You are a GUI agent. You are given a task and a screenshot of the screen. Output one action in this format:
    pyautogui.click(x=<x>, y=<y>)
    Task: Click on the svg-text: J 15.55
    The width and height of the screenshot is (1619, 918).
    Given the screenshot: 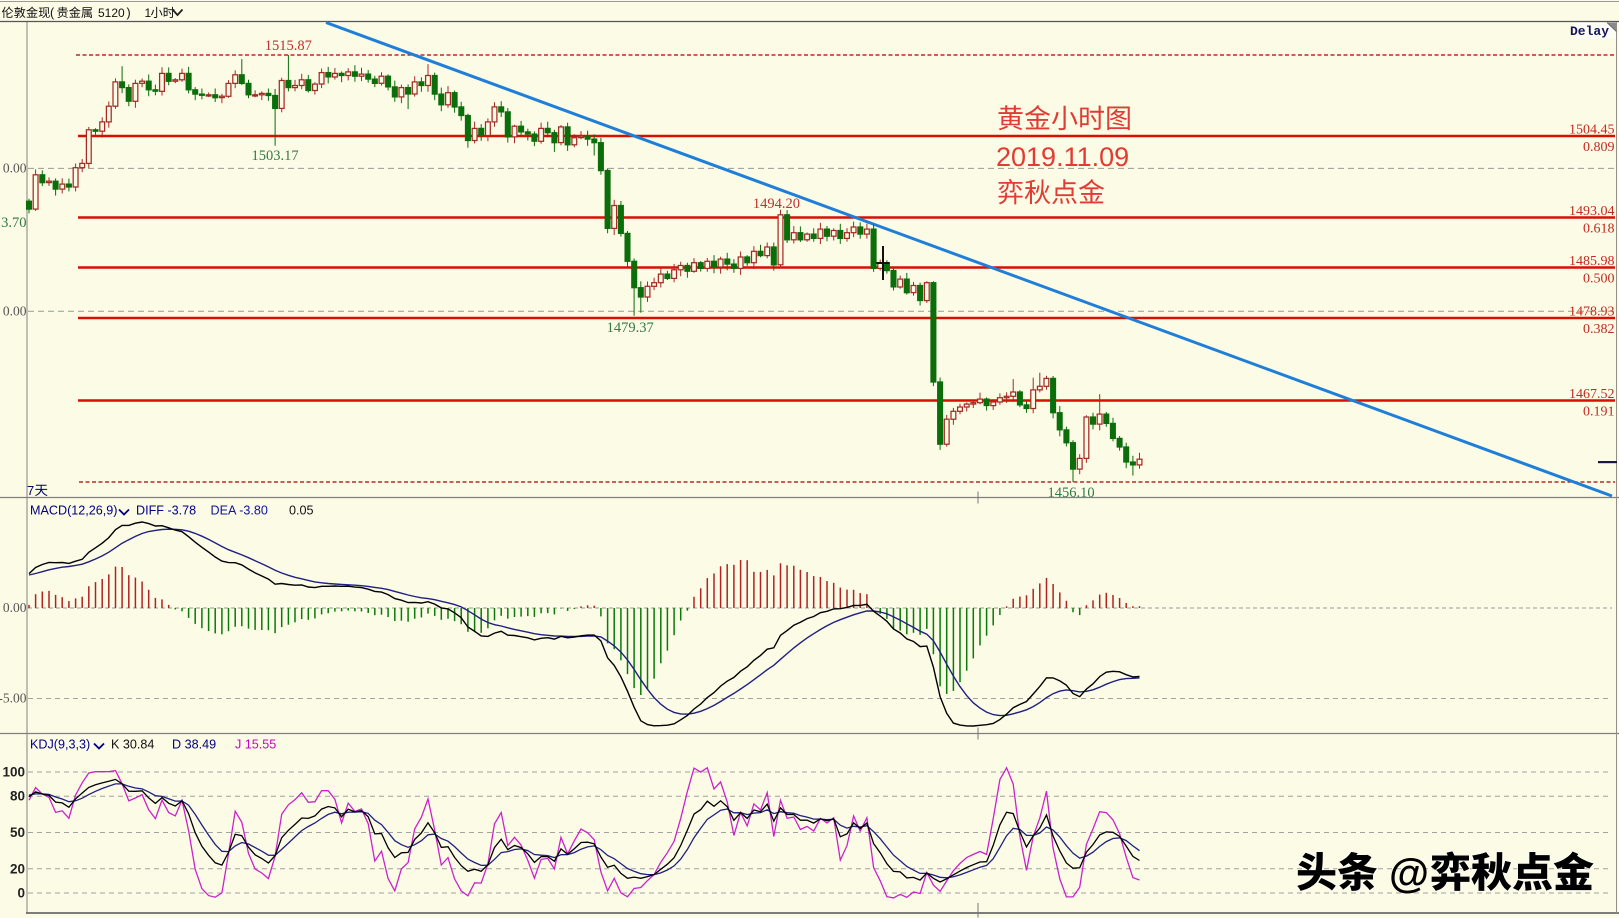 What is the action you would take?
    pyautogui.click(x=255, y=745)
    